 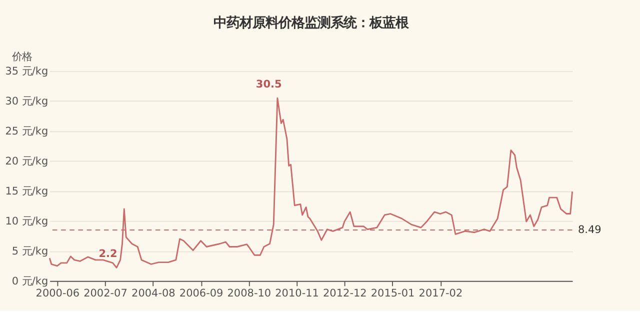 I want to click on x-tick-label: 2012-12, so click(x=345, y=294).